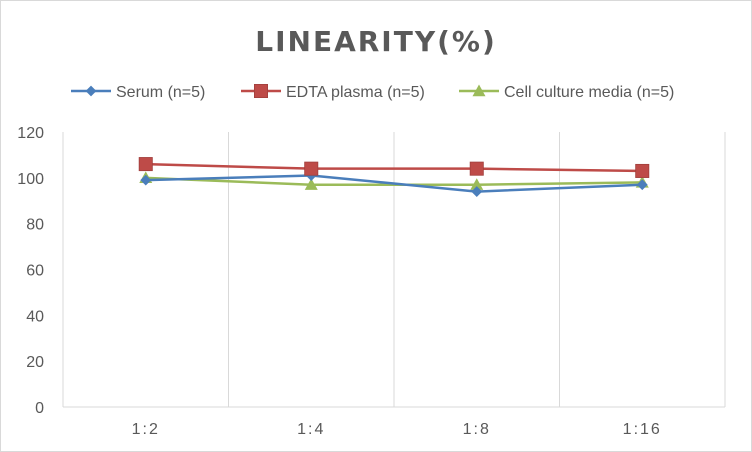  I want to click on legend-label: Serum (n=5), so click(160, 92).